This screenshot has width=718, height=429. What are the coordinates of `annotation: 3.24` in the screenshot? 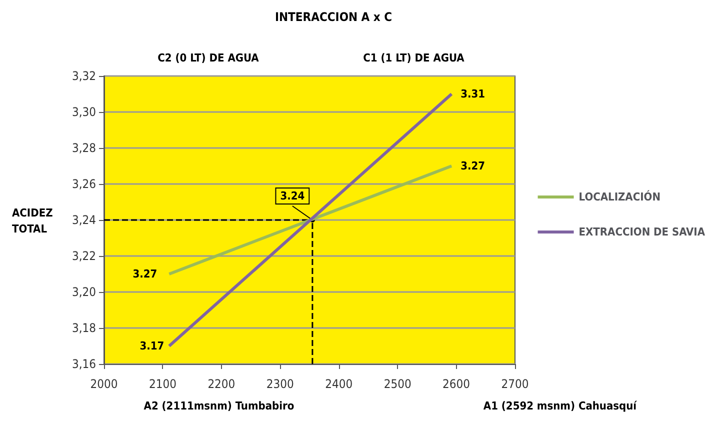 It's located at (292, 196).